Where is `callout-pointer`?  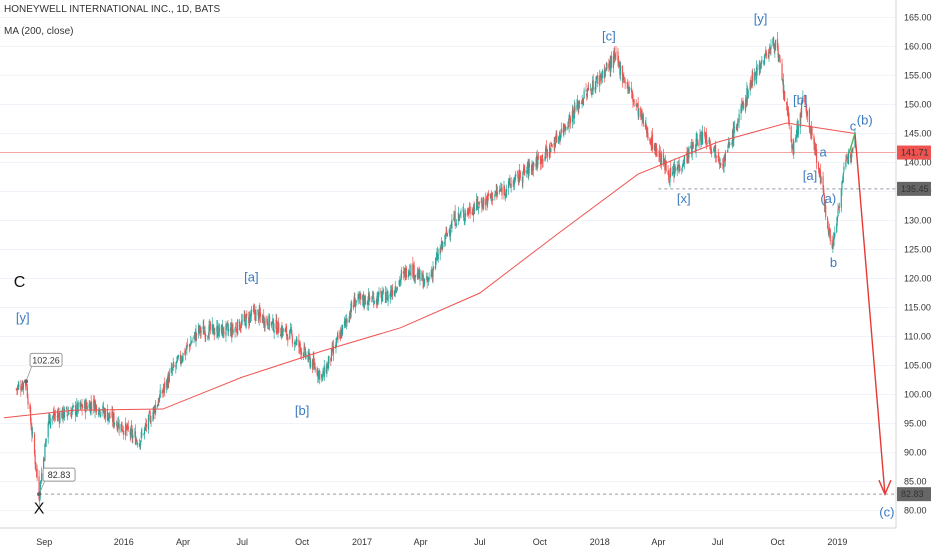 callout-pointer is located at coordinates (42, 487).